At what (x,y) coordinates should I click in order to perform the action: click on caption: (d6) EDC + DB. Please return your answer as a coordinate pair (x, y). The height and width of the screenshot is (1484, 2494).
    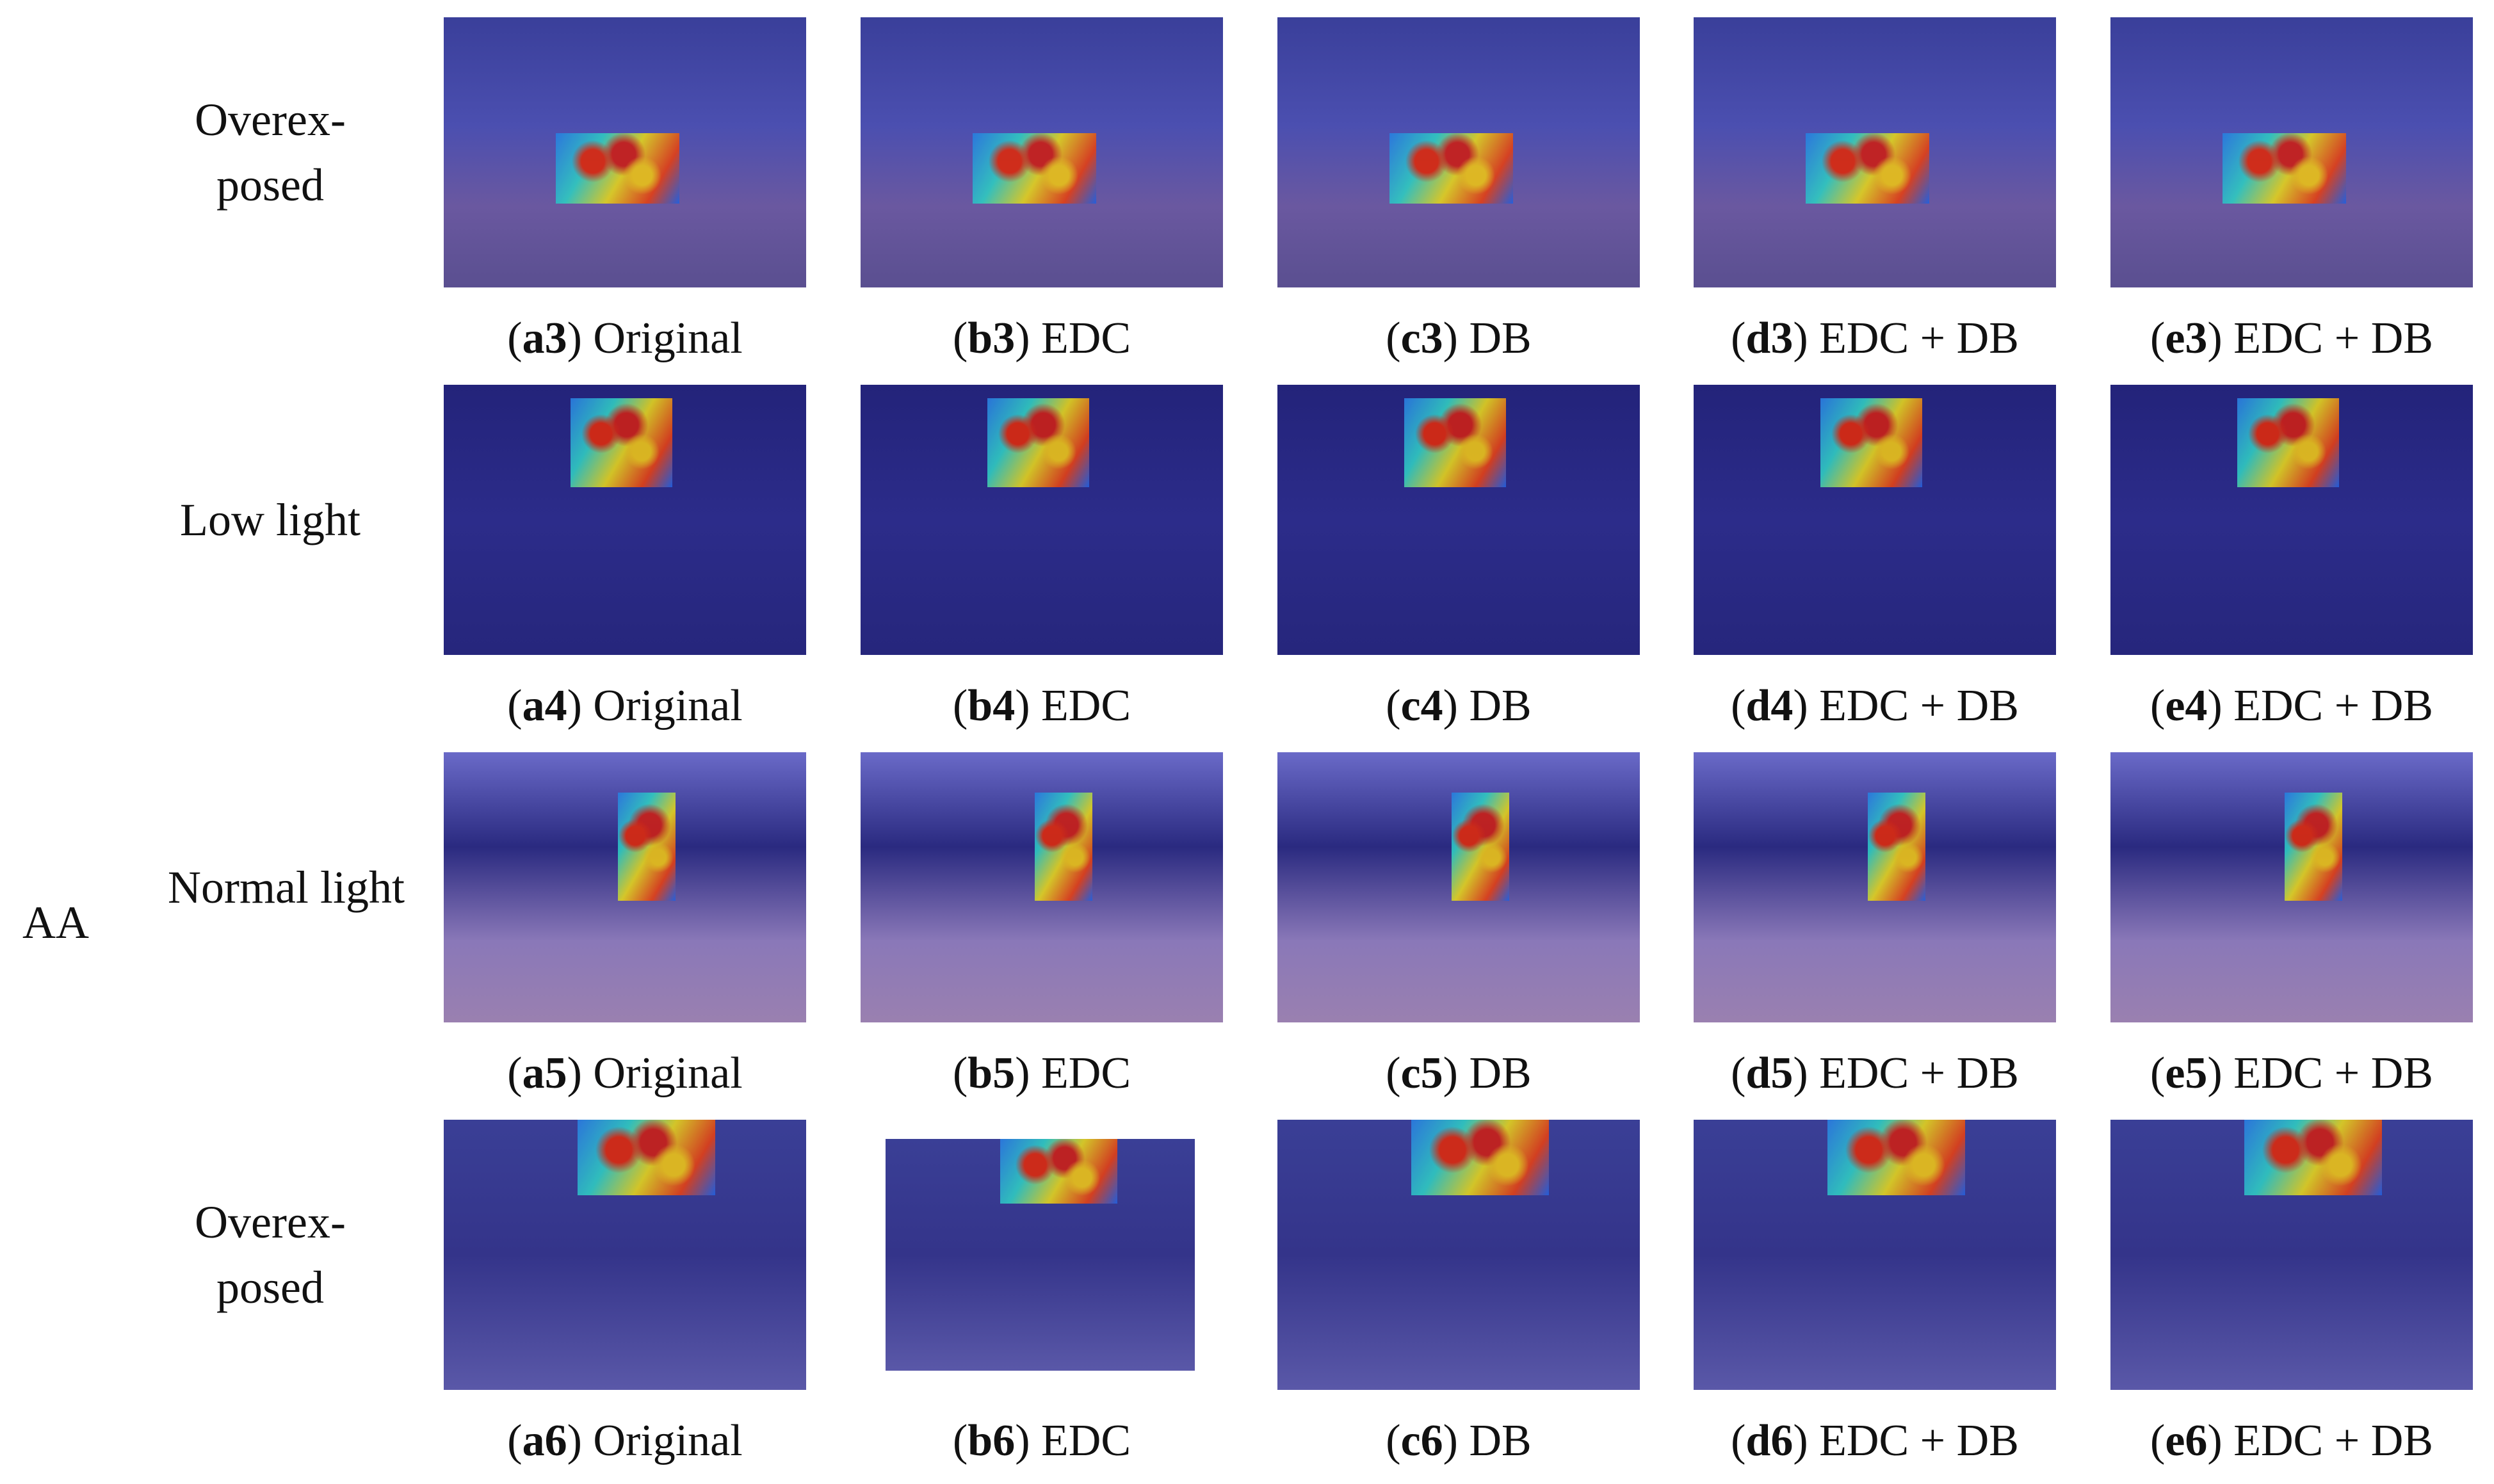
    Looking at the image, I should click on (1875, 1441).